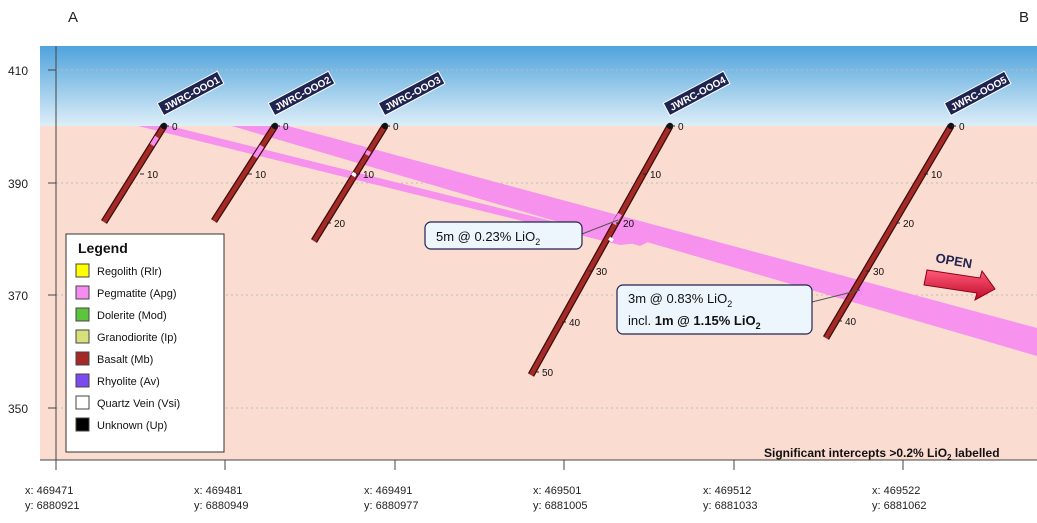 This screenshot has height=523, width=1037. I want to click on legend-item-label: Regolith (Rlr), so click(129, 272).